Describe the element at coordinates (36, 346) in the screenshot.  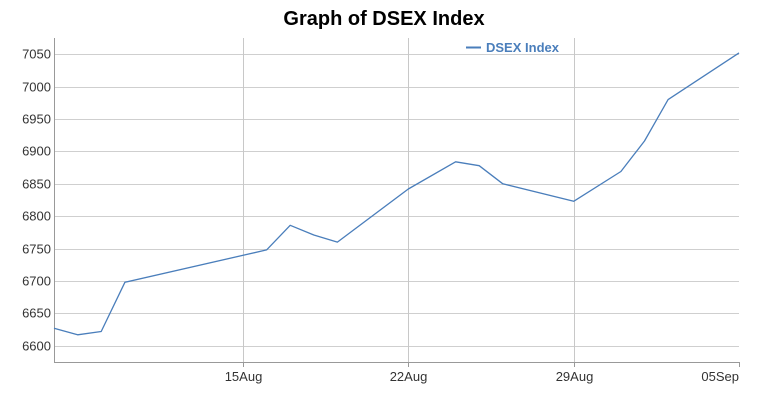
I see `y-tick-label: 6600` at that location.